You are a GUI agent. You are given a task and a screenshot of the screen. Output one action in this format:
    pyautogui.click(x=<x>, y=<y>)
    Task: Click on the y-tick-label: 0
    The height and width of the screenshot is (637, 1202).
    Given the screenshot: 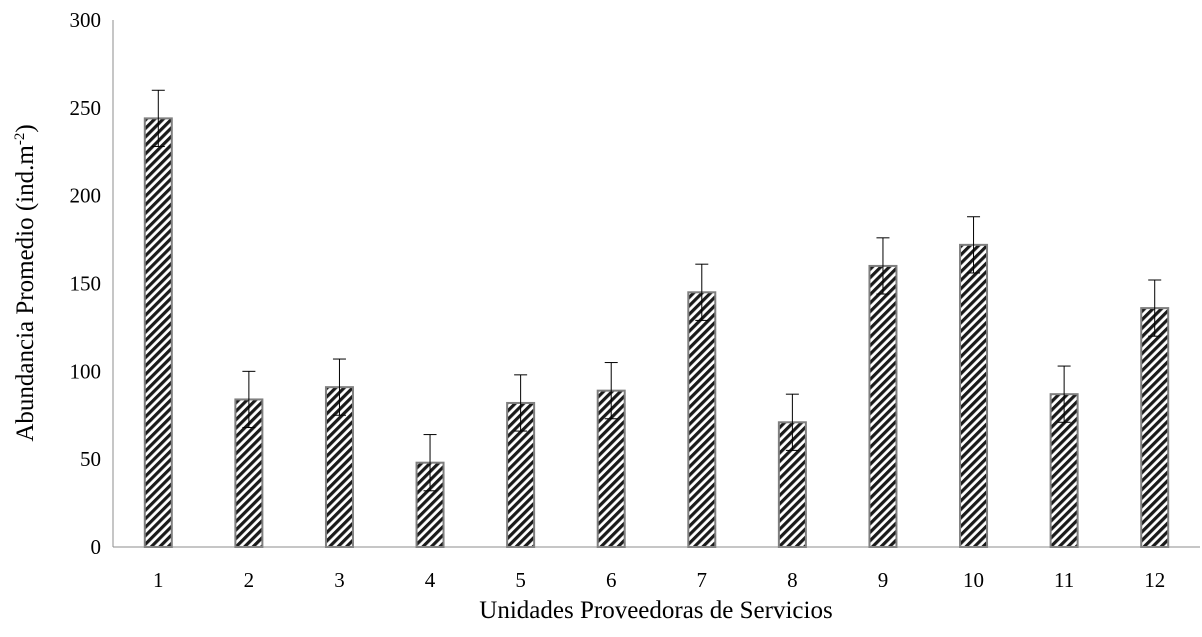 What is the action you would take?
    pyautogui.click(x=96, y=547)
    